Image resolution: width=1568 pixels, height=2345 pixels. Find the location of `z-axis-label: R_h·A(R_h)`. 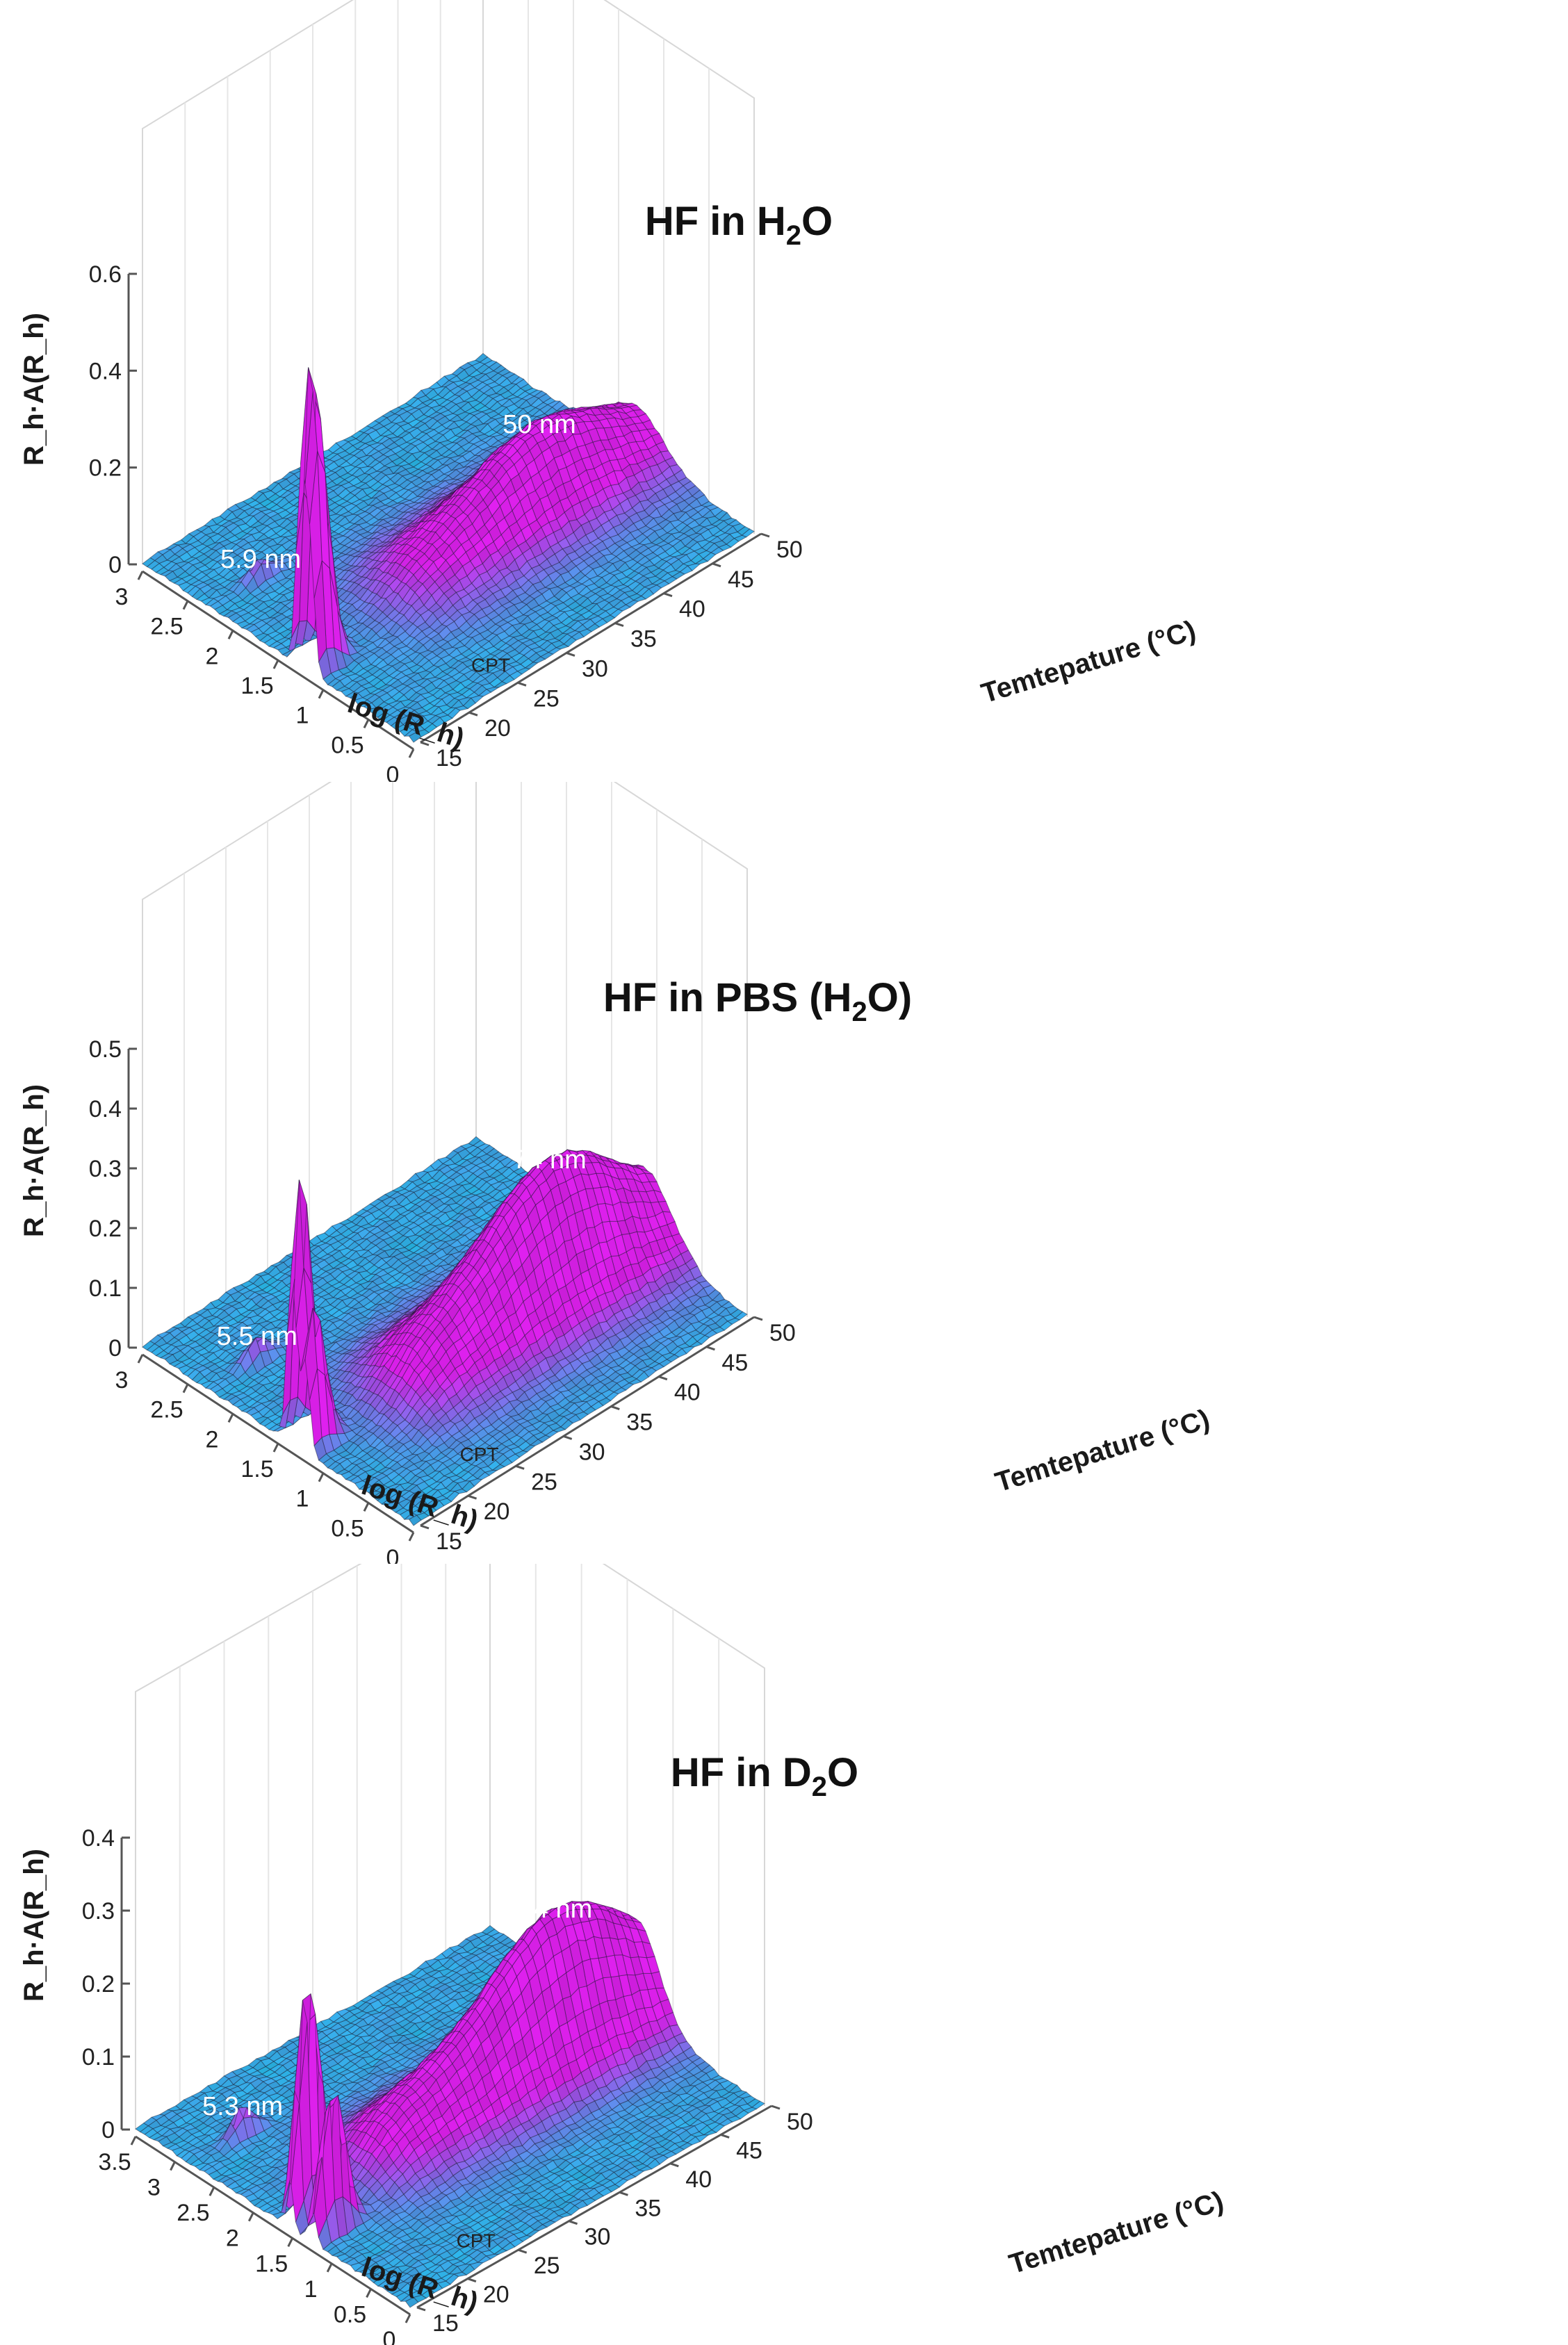

z-axis-label: R_h·A(R_h) is located at coordinates (34, 389).